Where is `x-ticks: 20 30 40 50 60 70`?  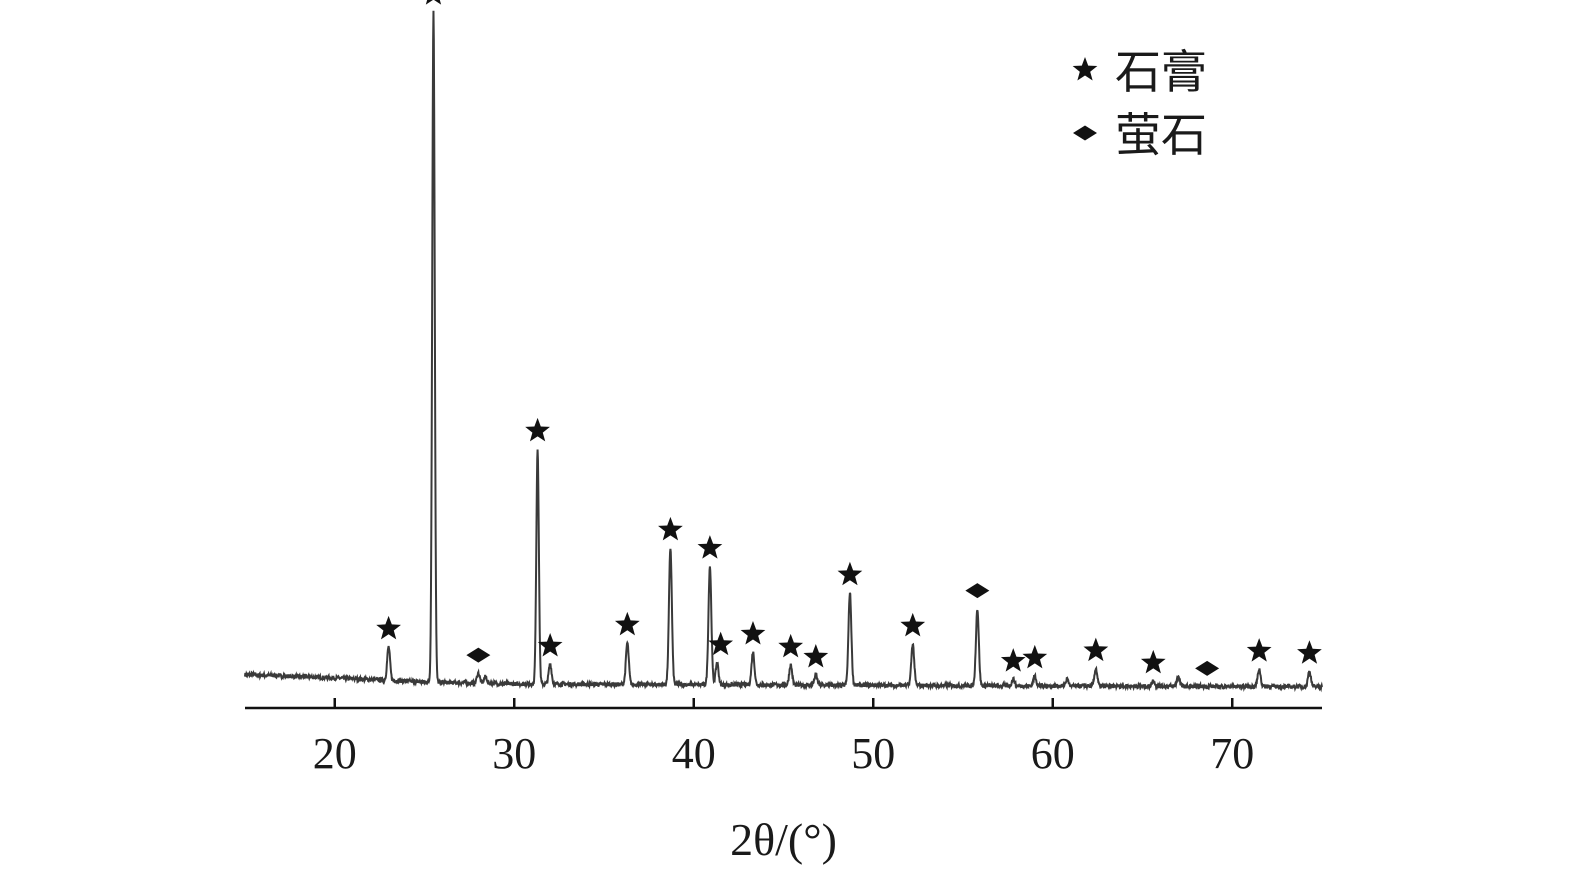
x-ticks: 20 30 40 50 60 70 is located at coordinates (783, 738).